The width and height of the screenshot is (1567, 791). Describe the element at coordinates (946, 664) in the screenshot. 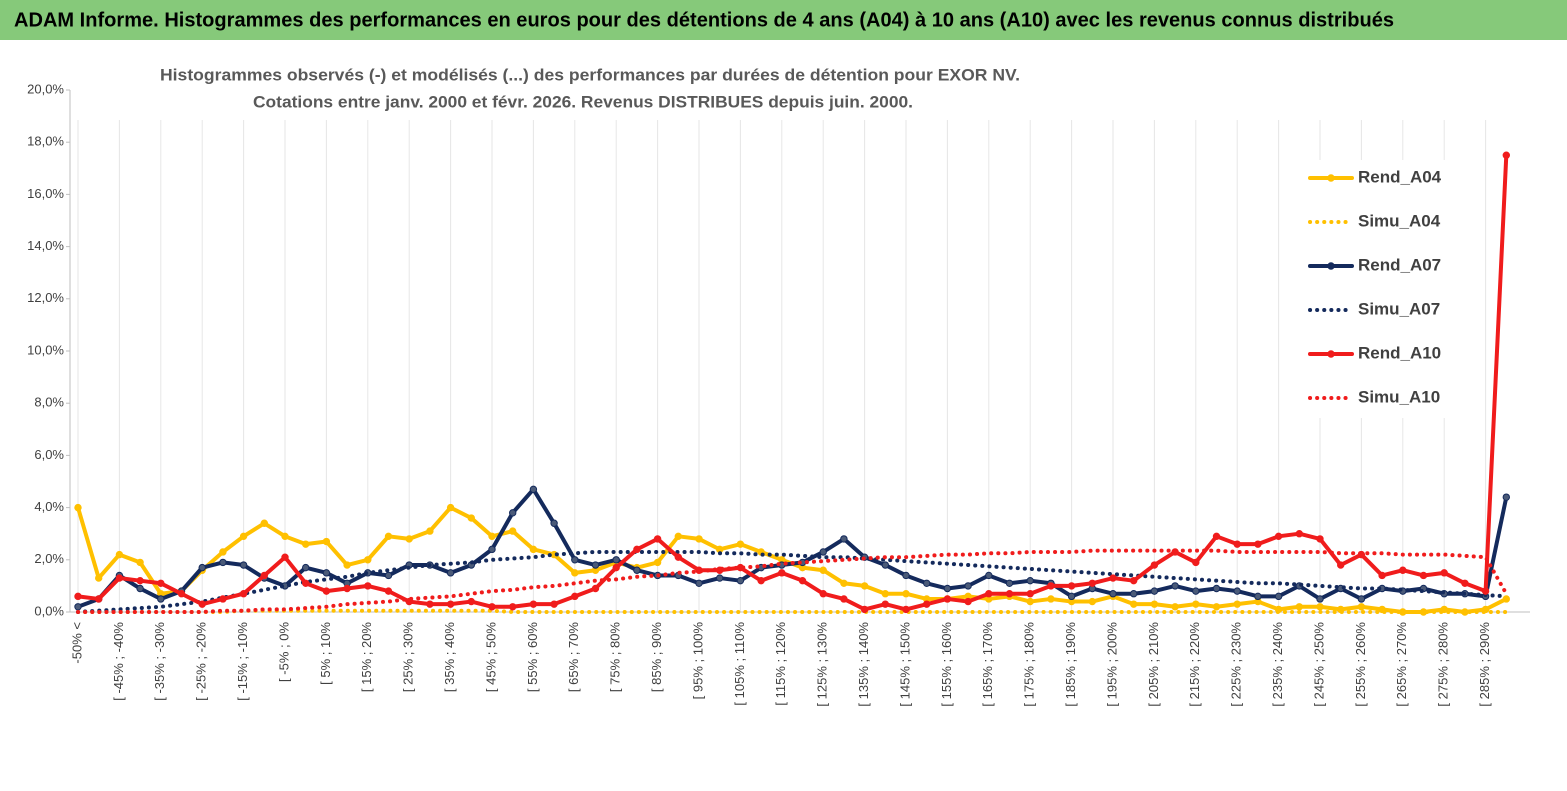

I see `x-tick-label: [ 155% ; 160%` at that location.